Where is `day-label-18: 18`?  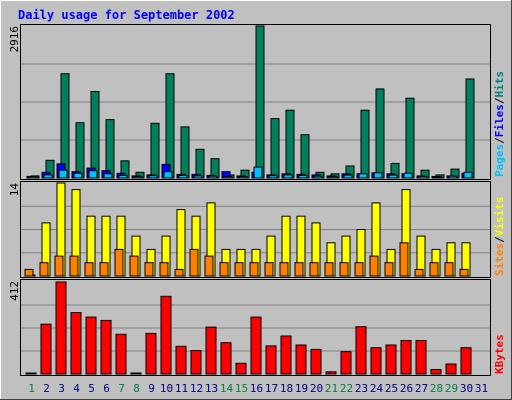
day-label-18: 18 is located at coordinates (286, 388).